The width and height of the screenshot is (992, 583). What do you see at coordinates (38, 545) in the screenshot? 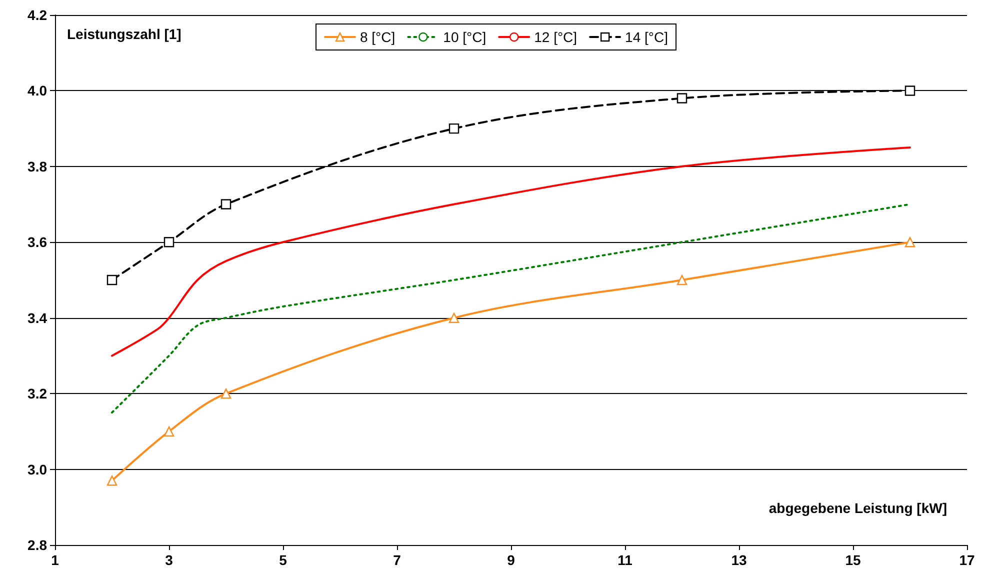
I see `y-tick-label: 2.8` at bounding box center [38, 545].